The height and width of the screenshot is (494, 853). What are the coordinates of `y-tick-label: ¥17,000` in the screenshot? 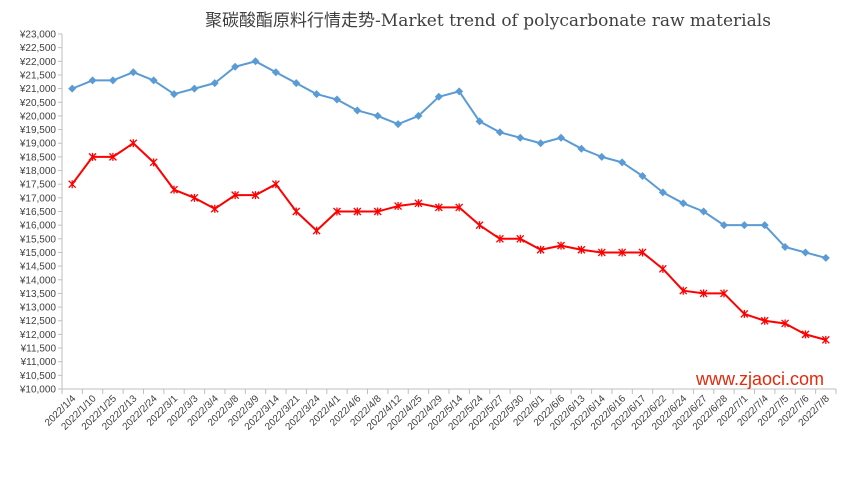 It's located at (38, 198).